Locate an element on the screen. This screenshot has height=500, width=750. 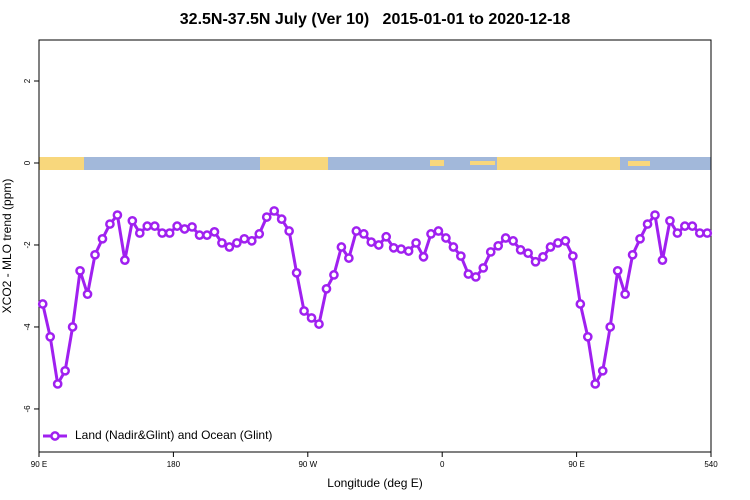
legend-label: Land (Nadir&Glint) and Ocean (Glint) is located at coordinates (173, 435).